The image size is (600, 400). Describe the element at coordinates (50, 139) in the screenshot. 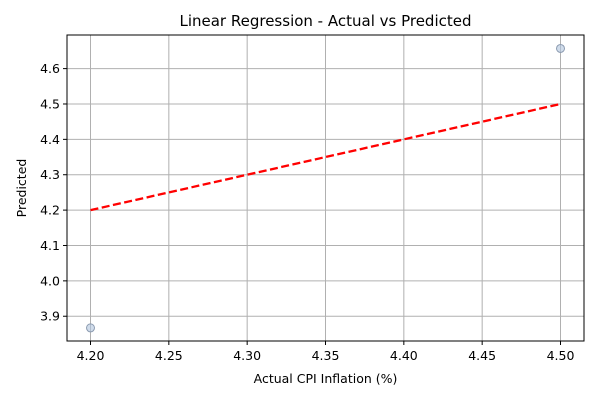

I see `y-tick-label: 4.4` at that location.